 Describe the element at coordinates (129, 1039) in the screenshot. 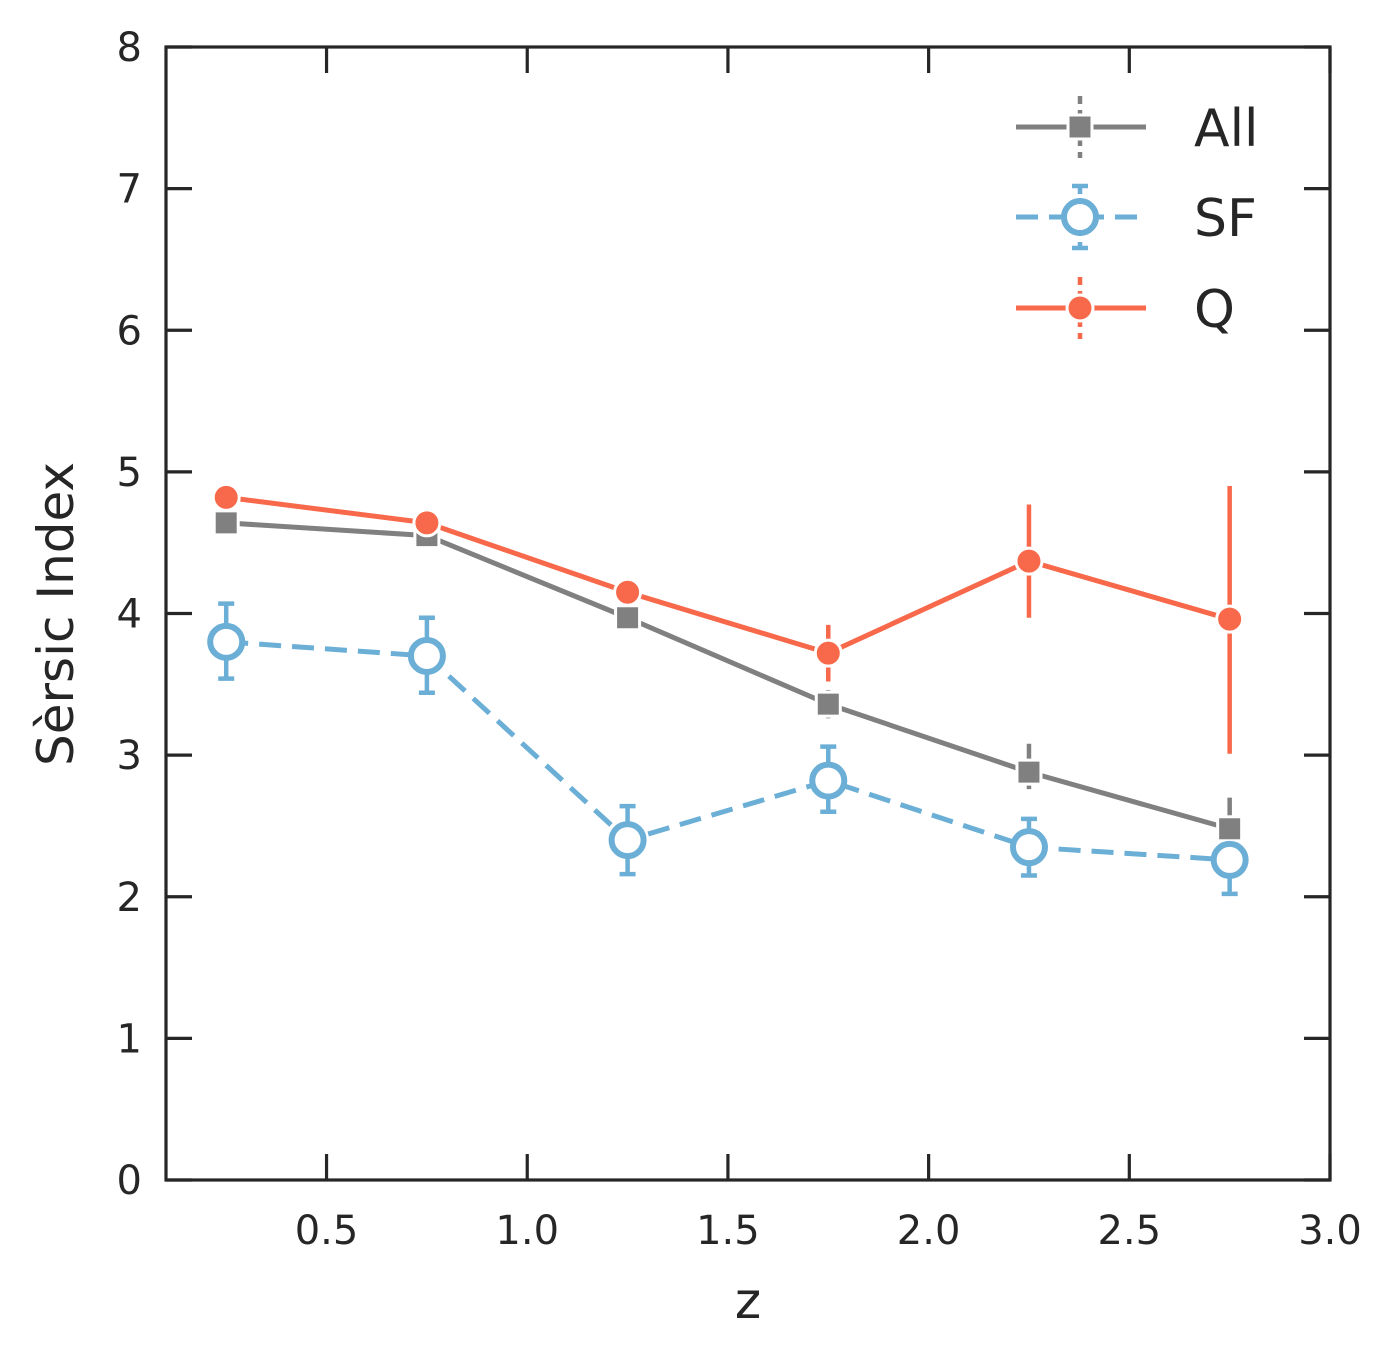

I see `y-tick-label: 1` at that location.